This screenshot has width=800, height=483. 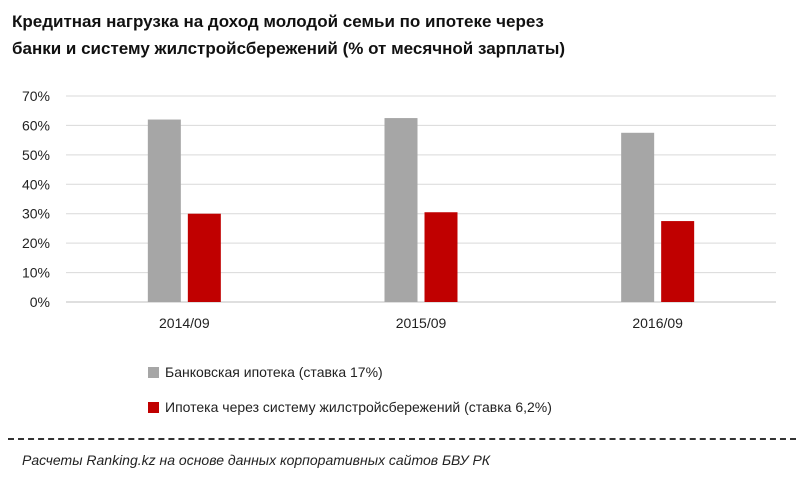 I want to click on y-tick-label: 30%, so click(x=36, y=214).